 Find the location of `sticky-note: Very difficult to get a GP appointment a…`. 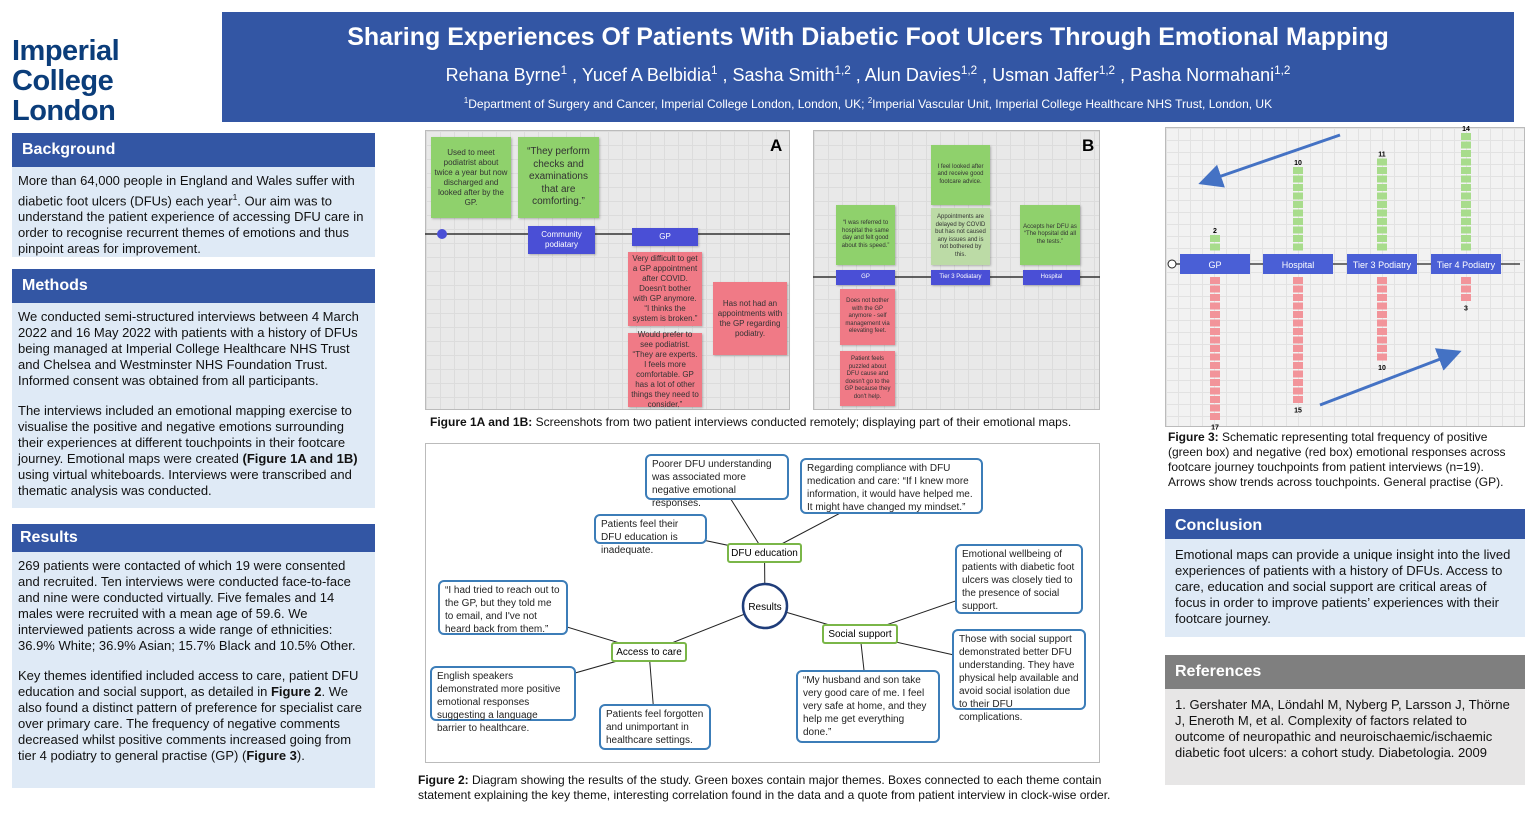

sticky-note: Very difficult to get a GP appointment a… is located at coordinates (665, 289).